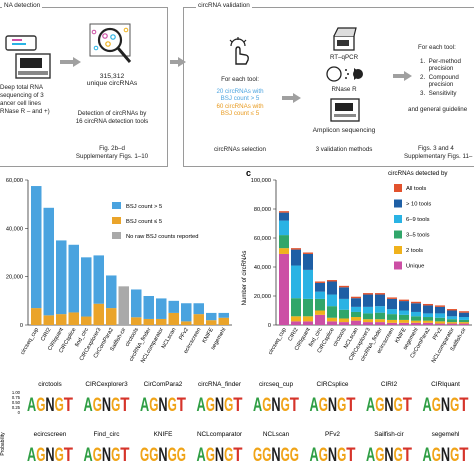 This screenshot has height=474, width=474. I want to click on logos-ytick-label: 1.00, so click(16, 392).